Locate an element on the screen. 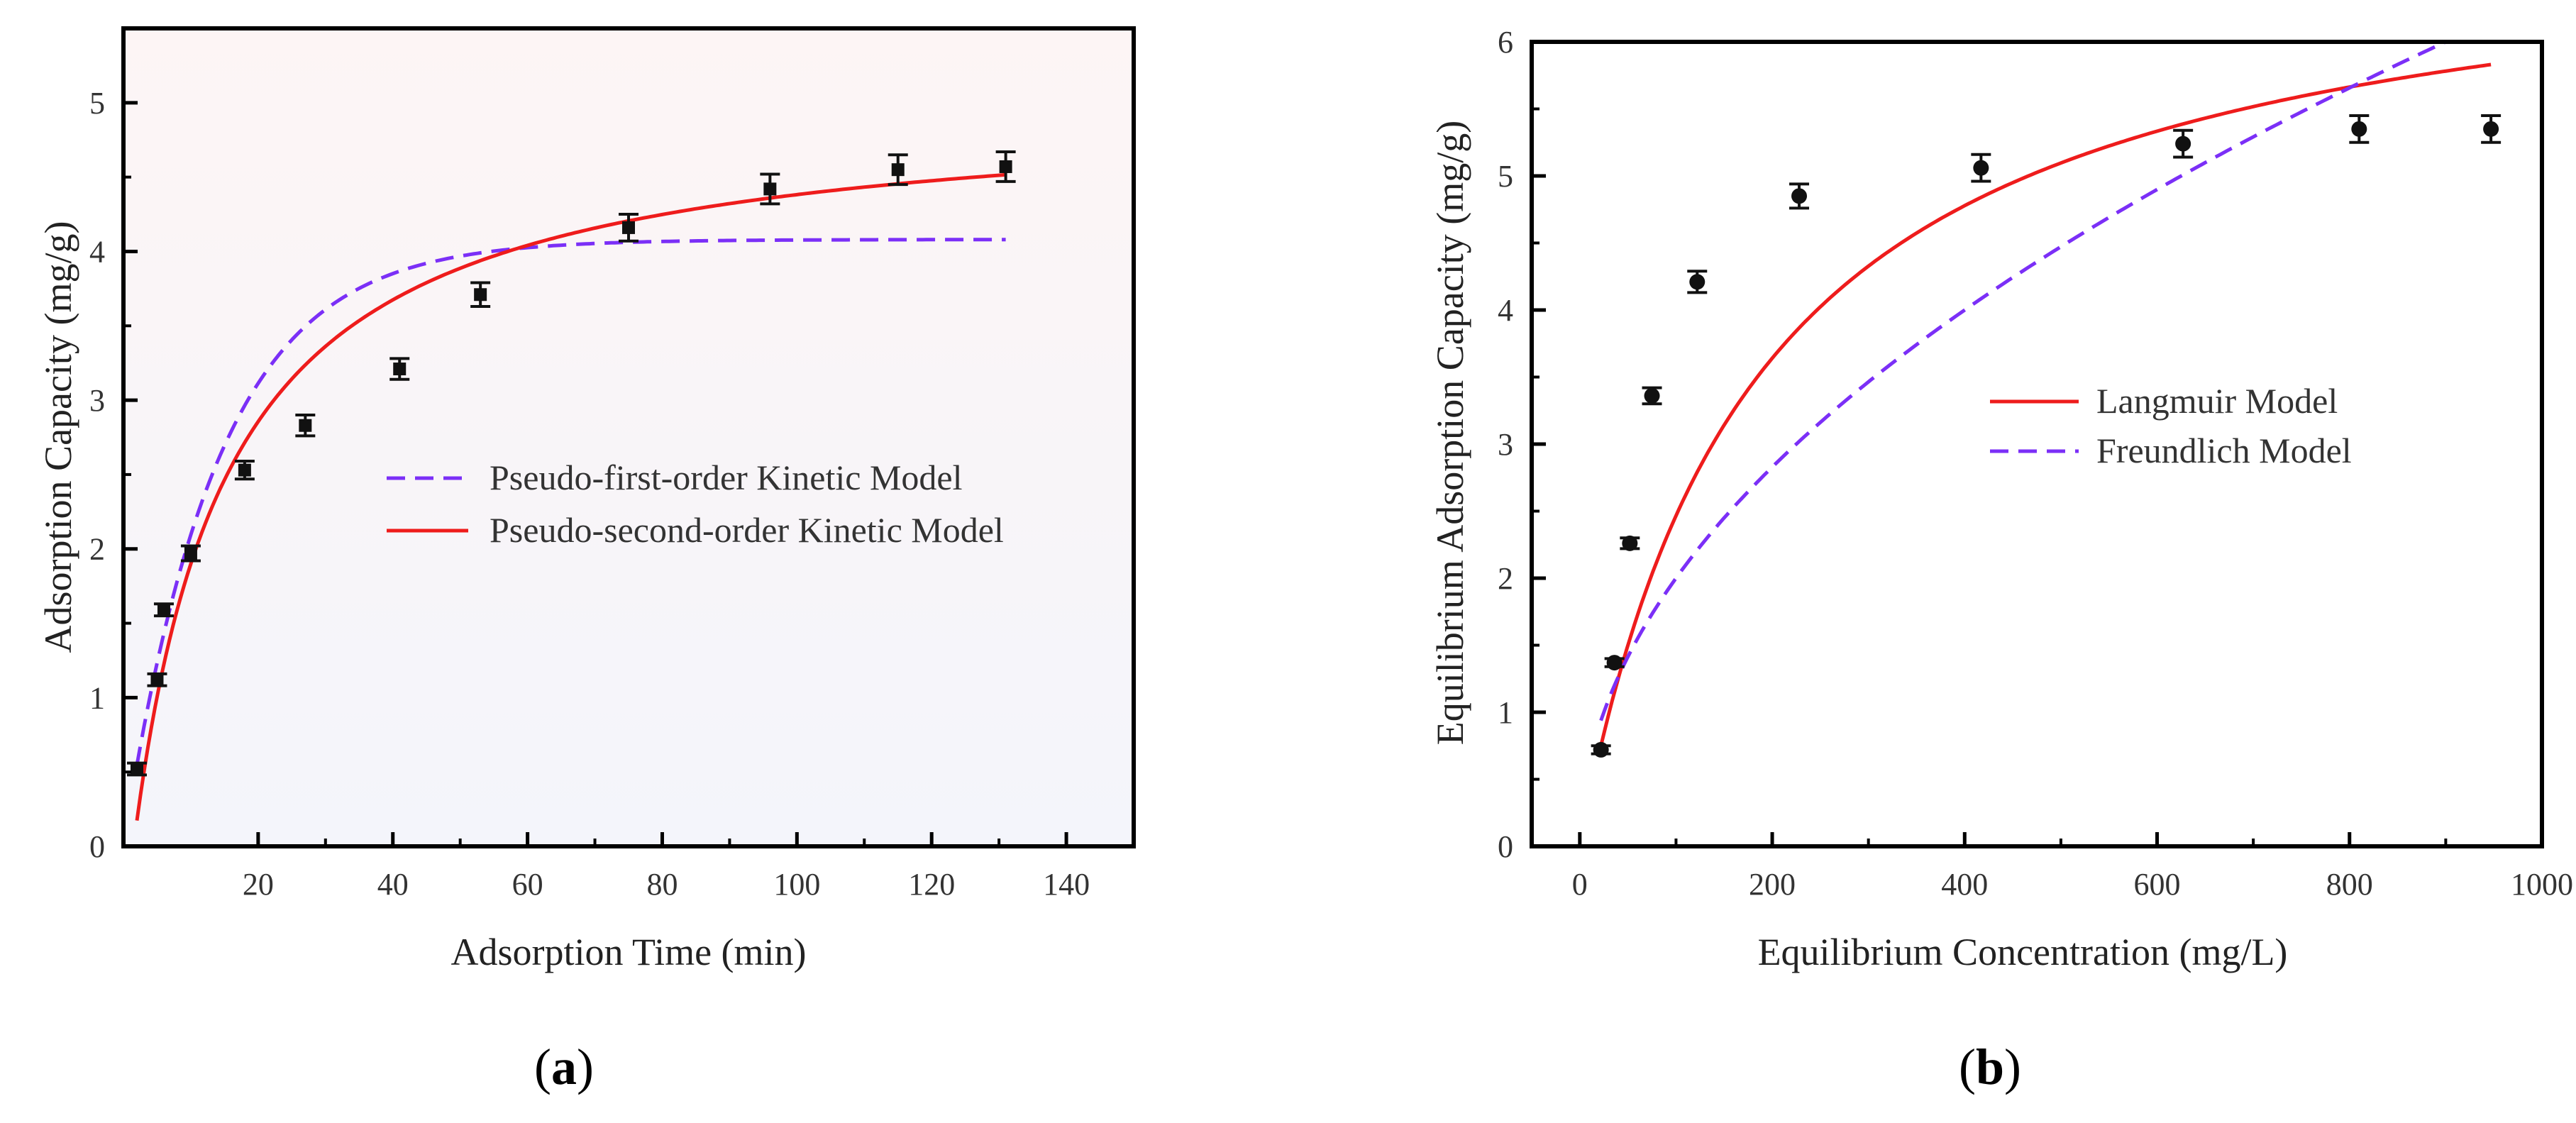  x-tick-label: 0 is located at coordinates (1580, 884).